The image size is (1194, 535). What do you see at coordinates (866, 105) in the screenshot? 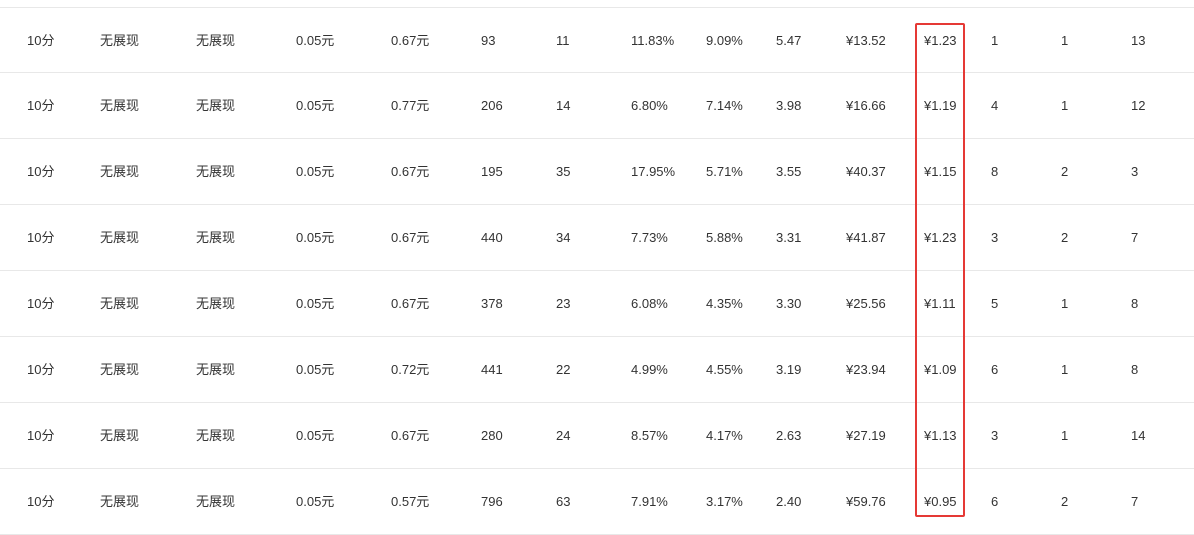
I see `cell-cost: ¥16.66` at bounding box center [866, 105].